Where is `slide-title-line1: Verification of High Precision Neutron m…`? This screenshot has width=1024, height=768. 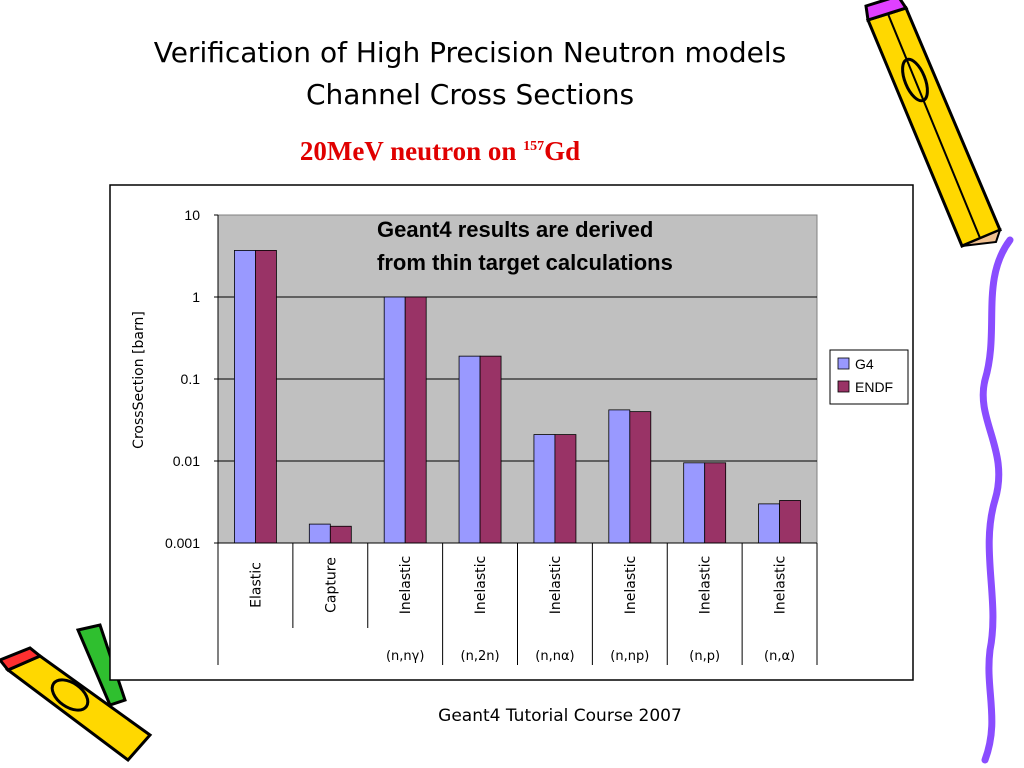
slide-title-line1: Verification of High Precision Neutron m… is located at coordinates (470, 52).